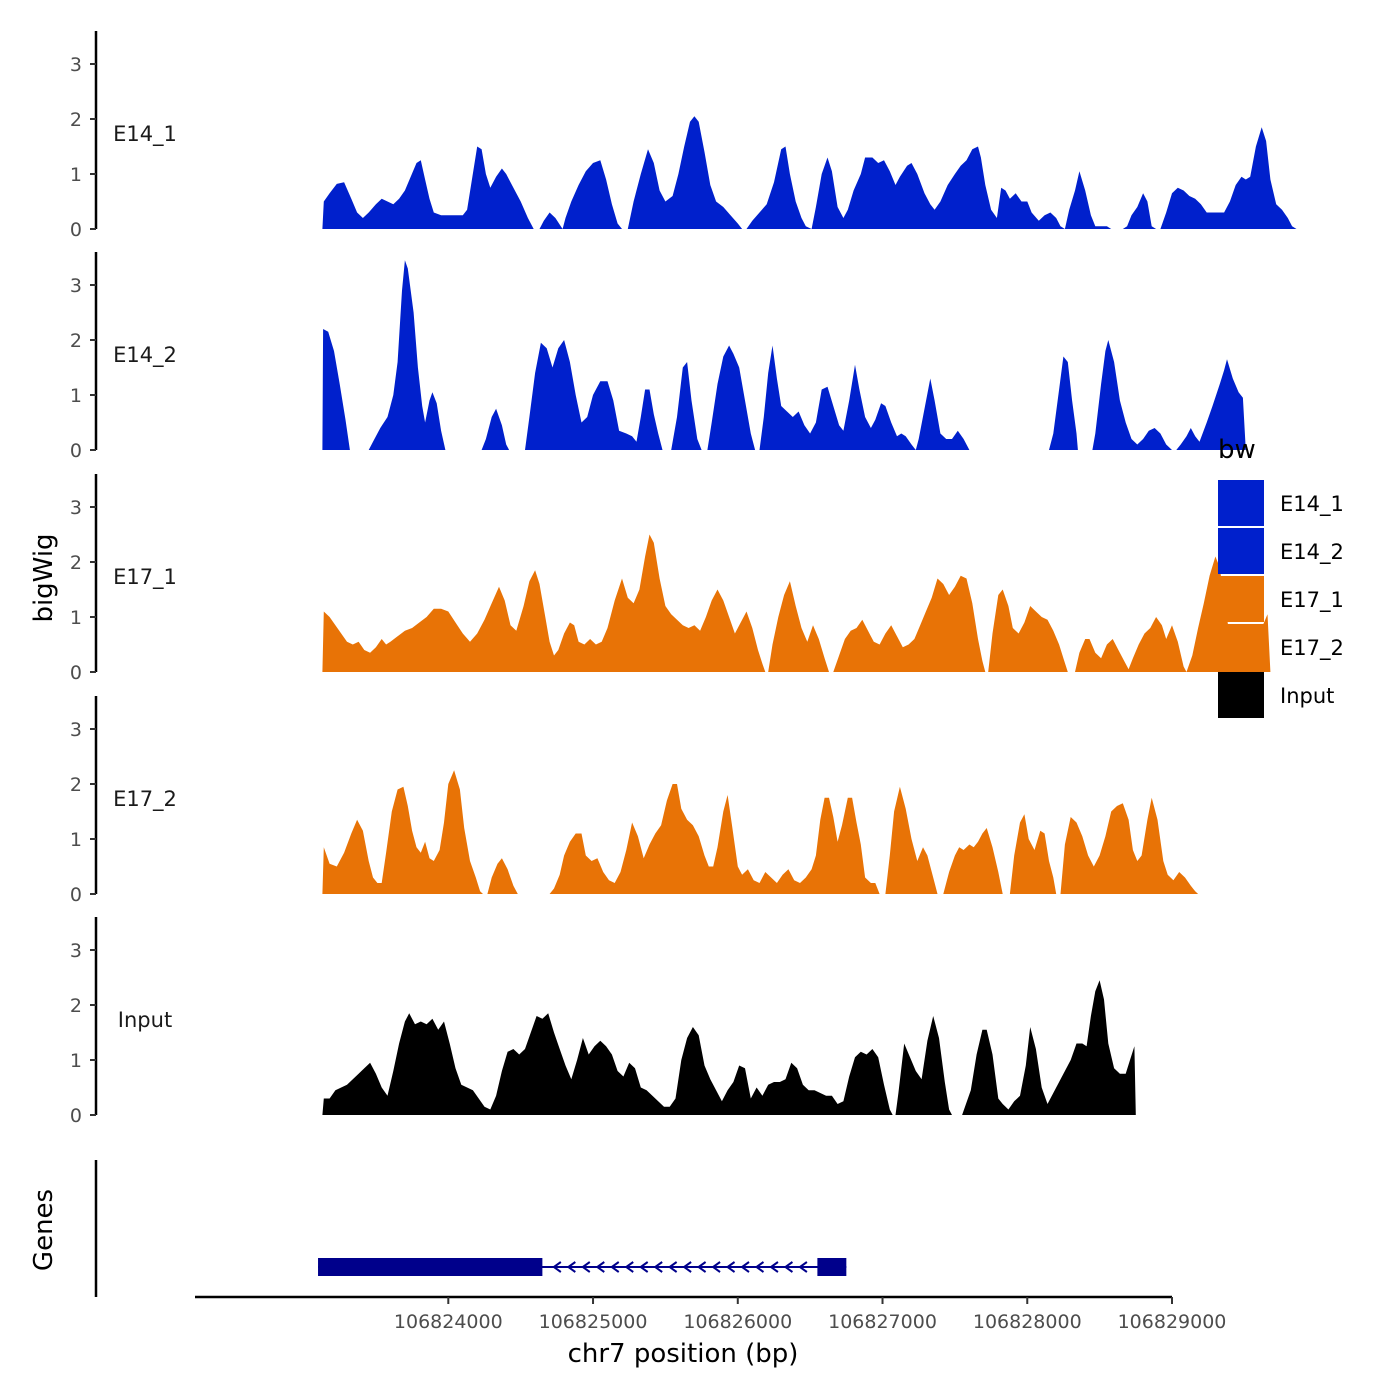 The image size is (1400, 1400). I want to click on track-label-e14_1: E14_1, so click(145, 134).